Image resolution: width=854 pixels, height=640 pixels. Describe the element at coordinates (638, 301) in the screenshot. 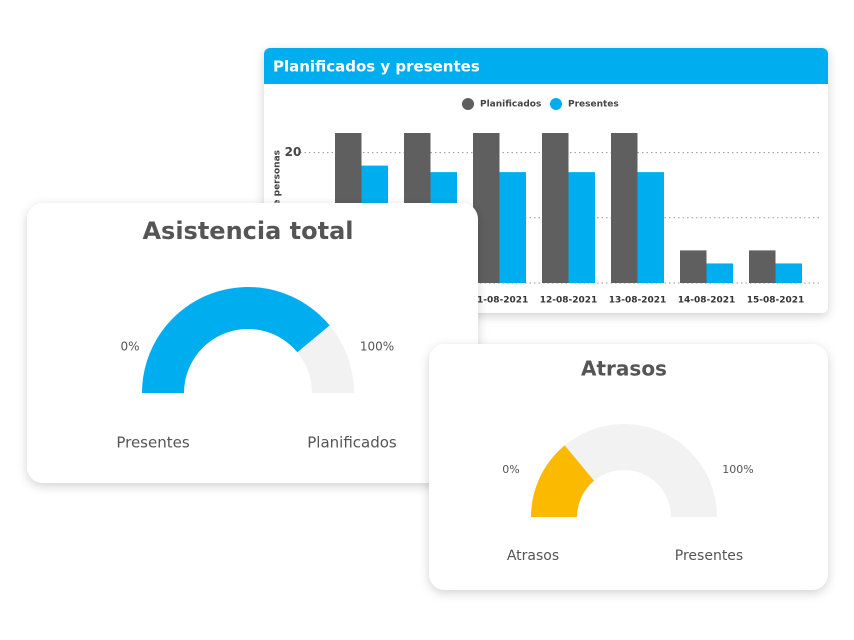

I see `x-tick-label: 13-08-2021` at that location.